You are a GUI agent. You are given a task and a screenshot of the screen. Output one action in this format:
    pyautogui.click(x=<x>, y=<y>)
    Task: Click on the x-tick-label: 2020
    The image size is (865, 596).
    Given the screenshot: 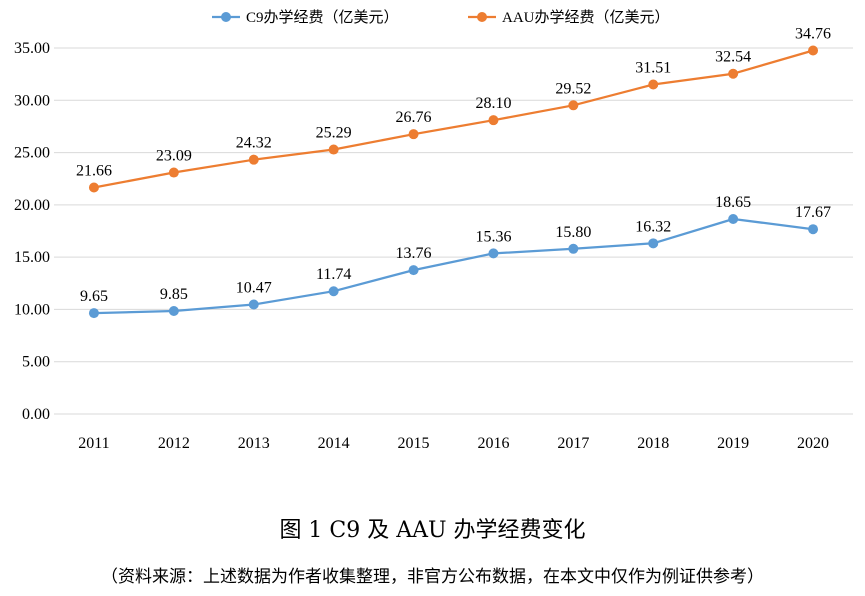 What is the action you would take?
    pyautogui.click(x=813, y=443)
    